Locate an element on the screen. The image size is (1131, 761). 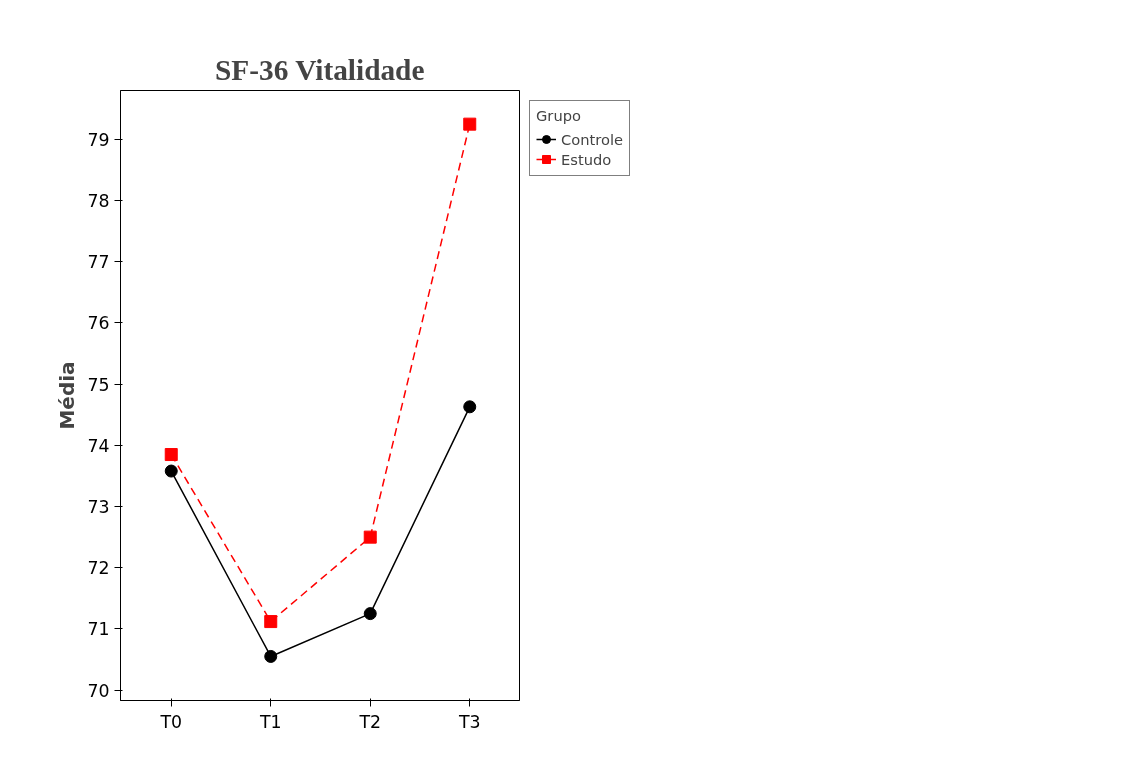
y-tick-label: 78 is located at coordinates (98, 201).